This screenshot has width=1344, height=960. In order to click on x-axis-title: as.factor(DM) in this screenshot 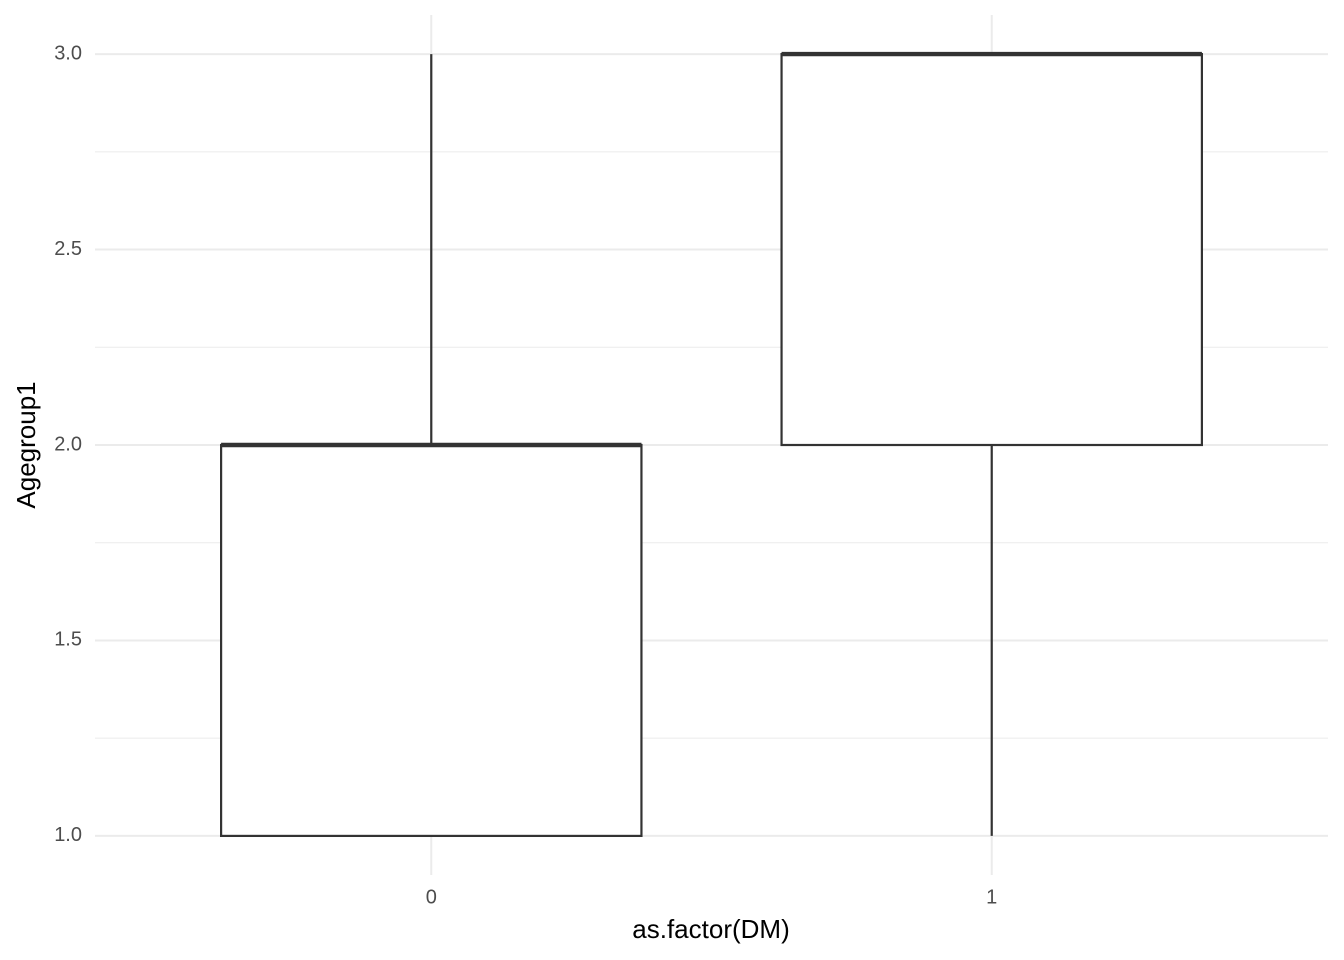, I will do `click(710, 929)`.